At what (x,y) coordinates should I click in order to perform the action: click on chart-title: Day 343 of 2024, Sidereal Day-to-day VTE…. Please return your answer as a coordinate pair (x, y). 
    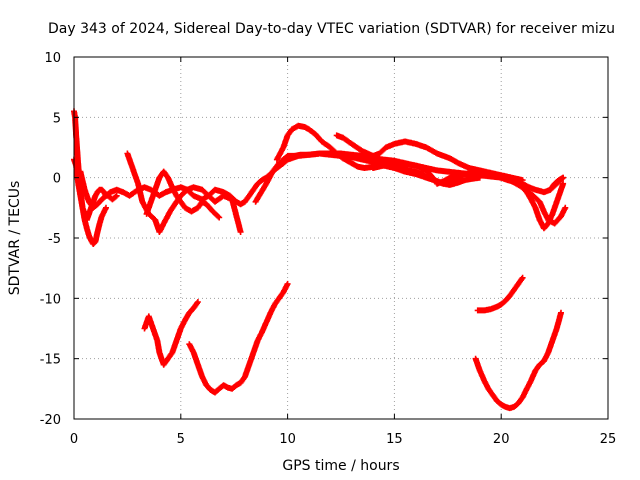
    Looking at the image, I should click on (331, 29).